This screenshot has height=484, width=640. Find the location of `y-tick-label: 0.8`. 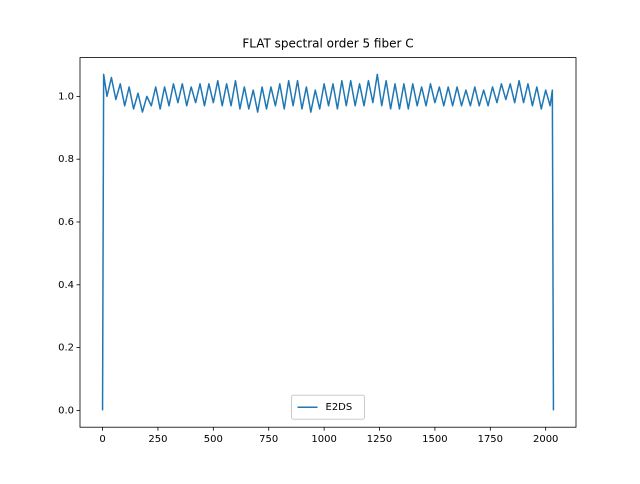

y-tick-label: 0.8 is located at coordinates (66, 159).